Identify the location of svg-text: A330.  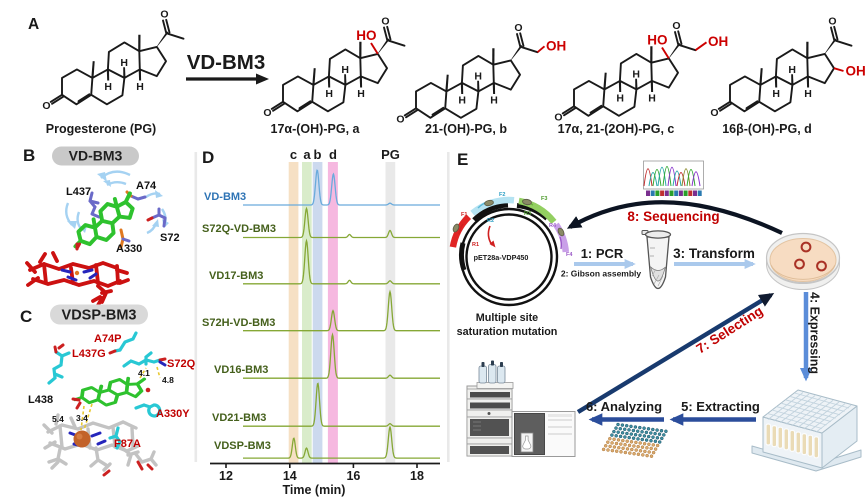
(129, 249).